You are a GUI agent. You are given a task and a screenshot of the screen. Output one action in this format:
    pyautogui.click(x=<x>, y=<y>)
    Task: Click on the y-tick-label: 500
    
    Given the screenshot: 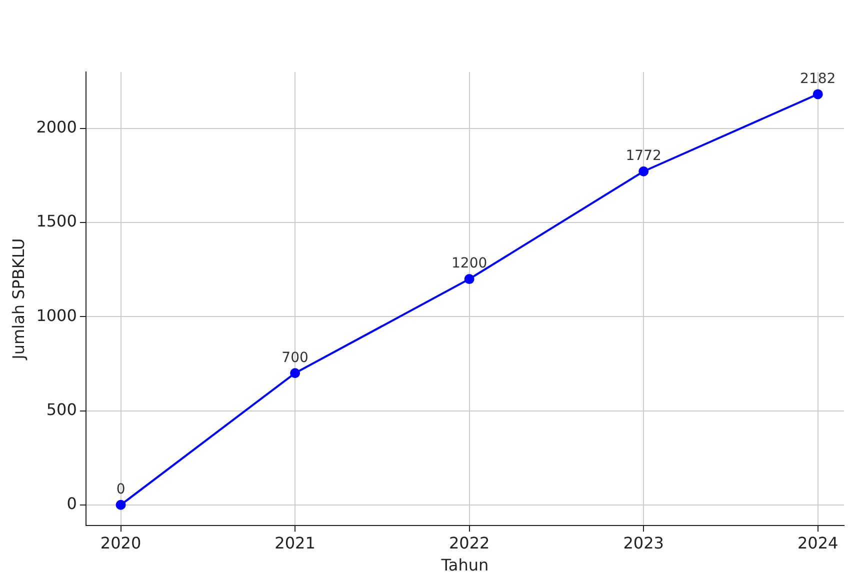 What is the action you would take?
    pyautogui.click(x=61, y=409)
    